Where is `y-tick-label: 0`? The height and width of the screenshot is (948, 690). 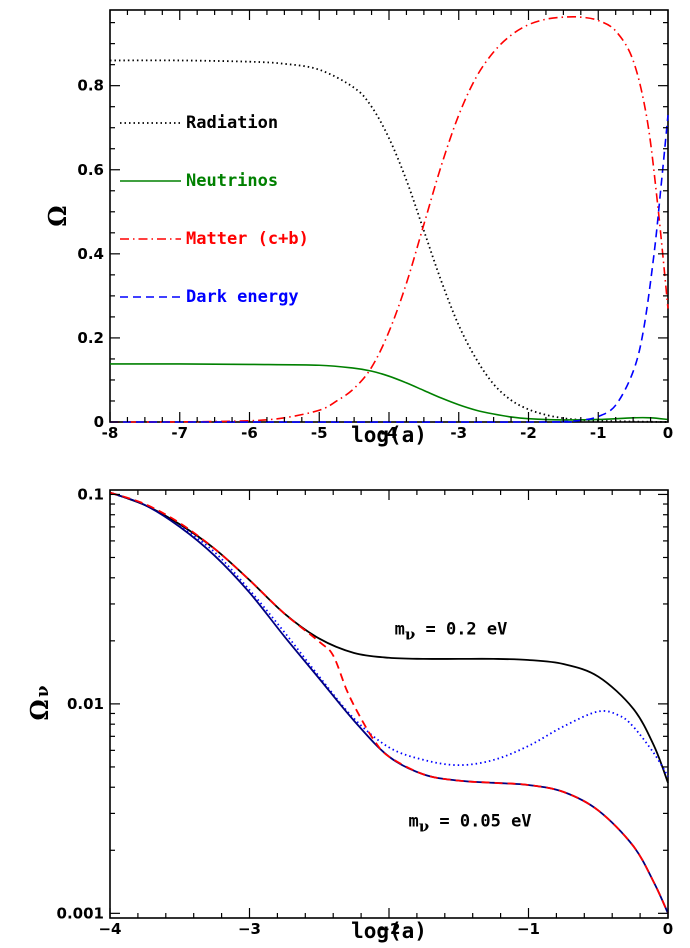
y-tick-label: 0 is located at coordinates (99, 422).